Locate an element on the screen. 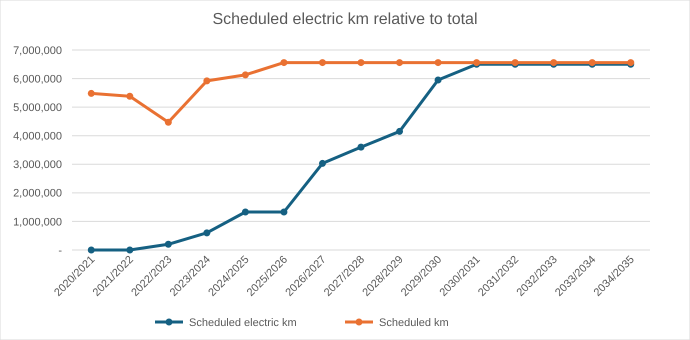 The height and width of the screenshot is (340, 690). y-tick-label: 2,000,000 is located at coordinates (37, 194).